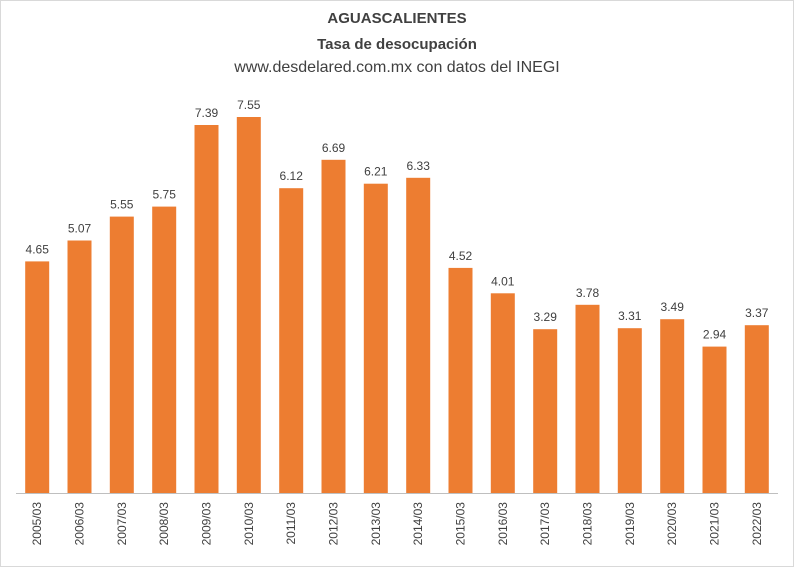 The height and width of the screenshot is (567, 794). What do you see at coordinates (333, 326) in the screenshot?
I see `bar-2012/03` at bounding box center [333, 326].